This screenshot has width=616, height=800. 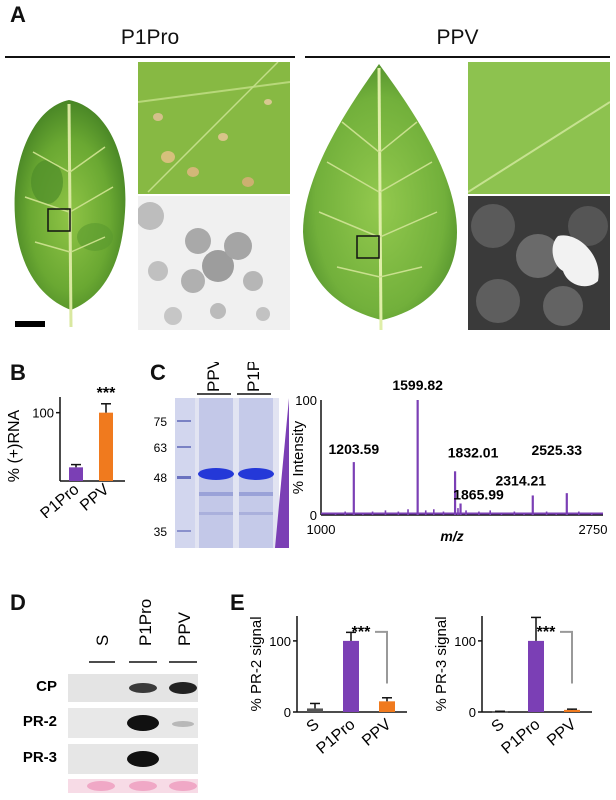 What do you see at coordinates (572, 710) in the screenshot?
I see `chart-e-pr3-bar-ppv` at bounding box center [572, 710].